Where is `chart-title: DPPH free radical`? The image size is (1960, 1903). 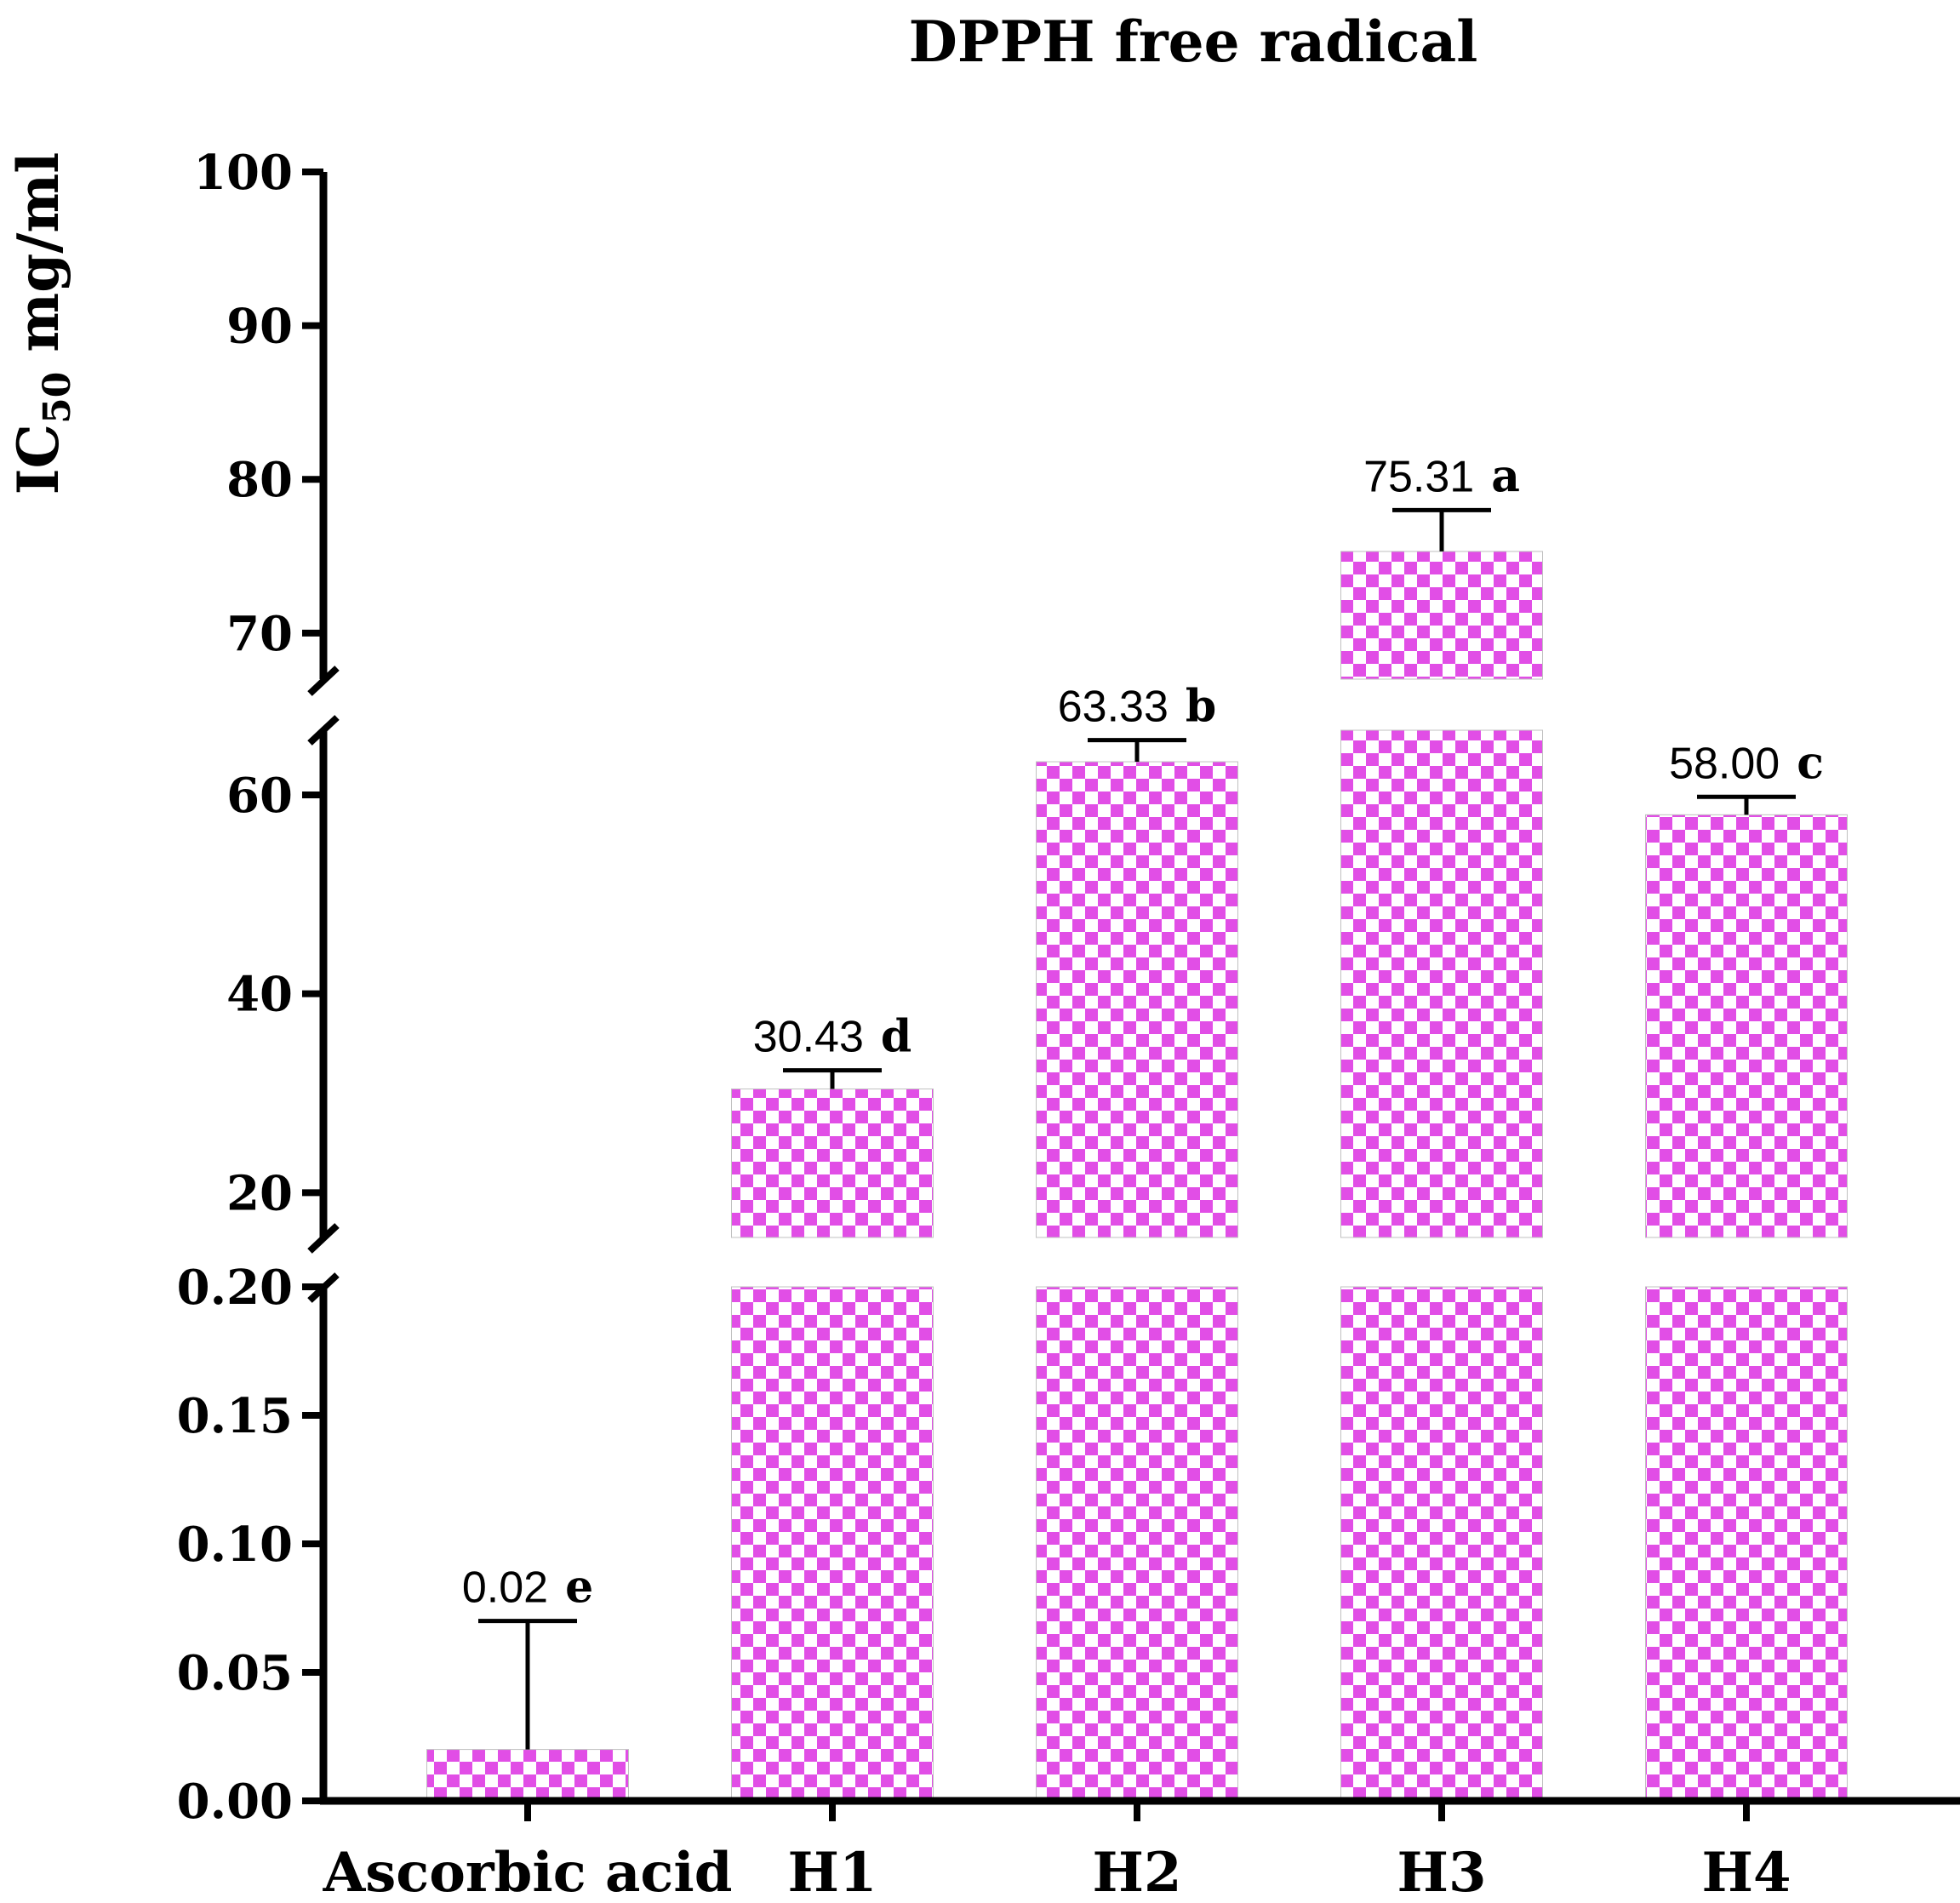
chart-title: DPPH free radical is located at coordinates (1193, 42).